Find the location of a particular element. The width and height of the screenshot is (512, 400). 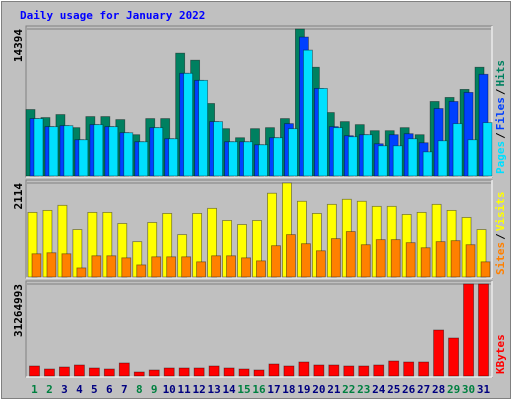

x-tick-label: 21 is located at coordinates (334, 389).